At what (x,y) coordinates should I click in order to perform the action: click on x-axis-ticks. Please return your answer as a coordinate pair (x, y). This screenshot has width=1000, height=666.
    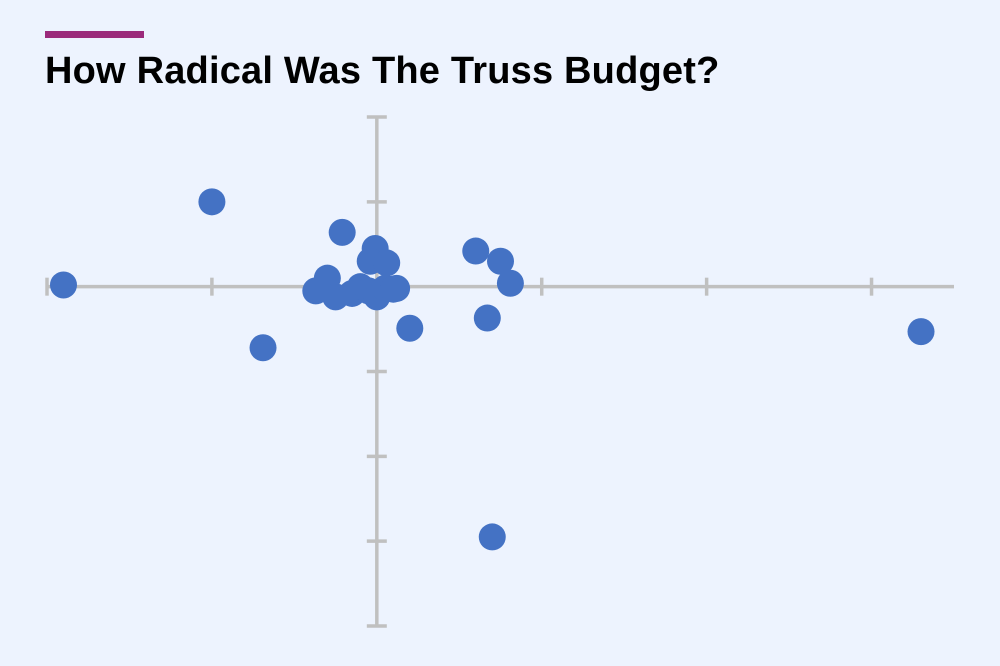
    Looking at the image, I should click on (459, 286).